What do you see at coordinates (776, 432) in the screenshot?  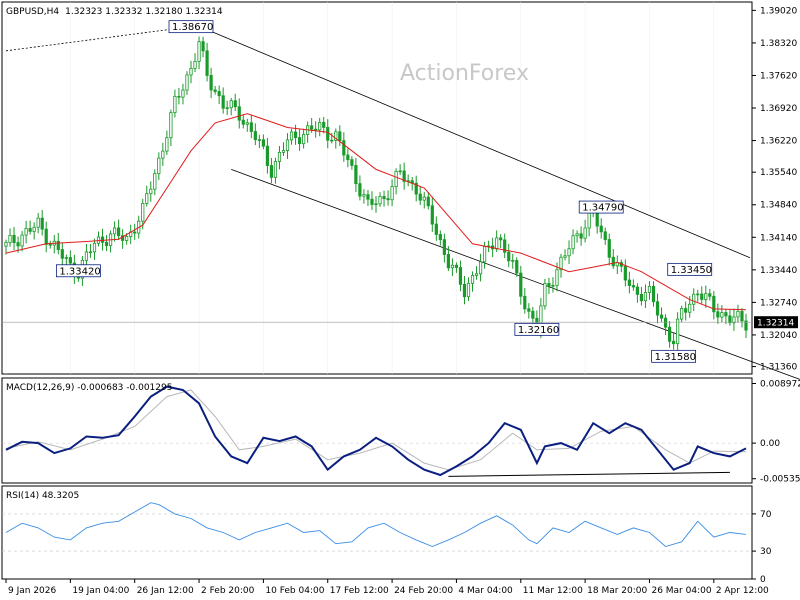 I see `macd-y-axis: 0.008972 0.00 -0.005356` at bounding box center [776, 432].